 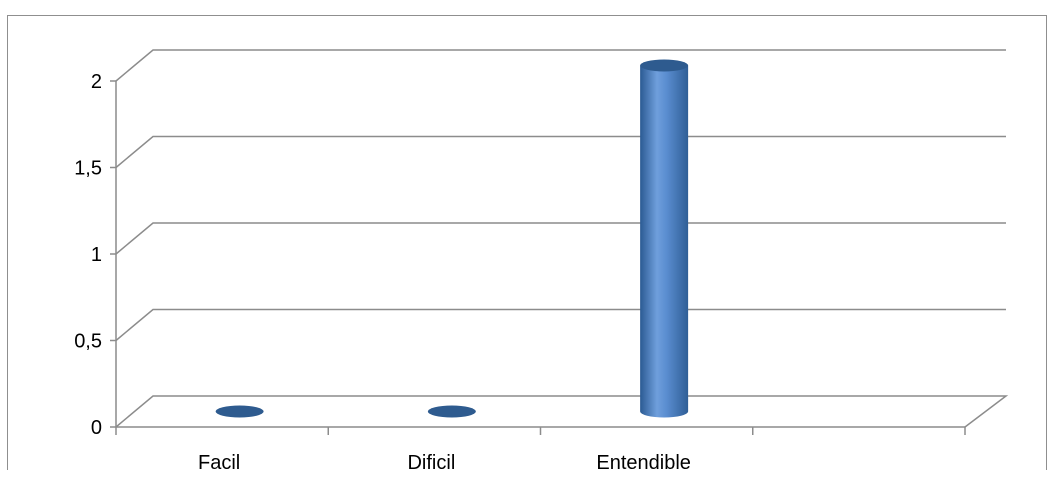 I want to click on y-tick-label: 1, so click(x=96, y=255).